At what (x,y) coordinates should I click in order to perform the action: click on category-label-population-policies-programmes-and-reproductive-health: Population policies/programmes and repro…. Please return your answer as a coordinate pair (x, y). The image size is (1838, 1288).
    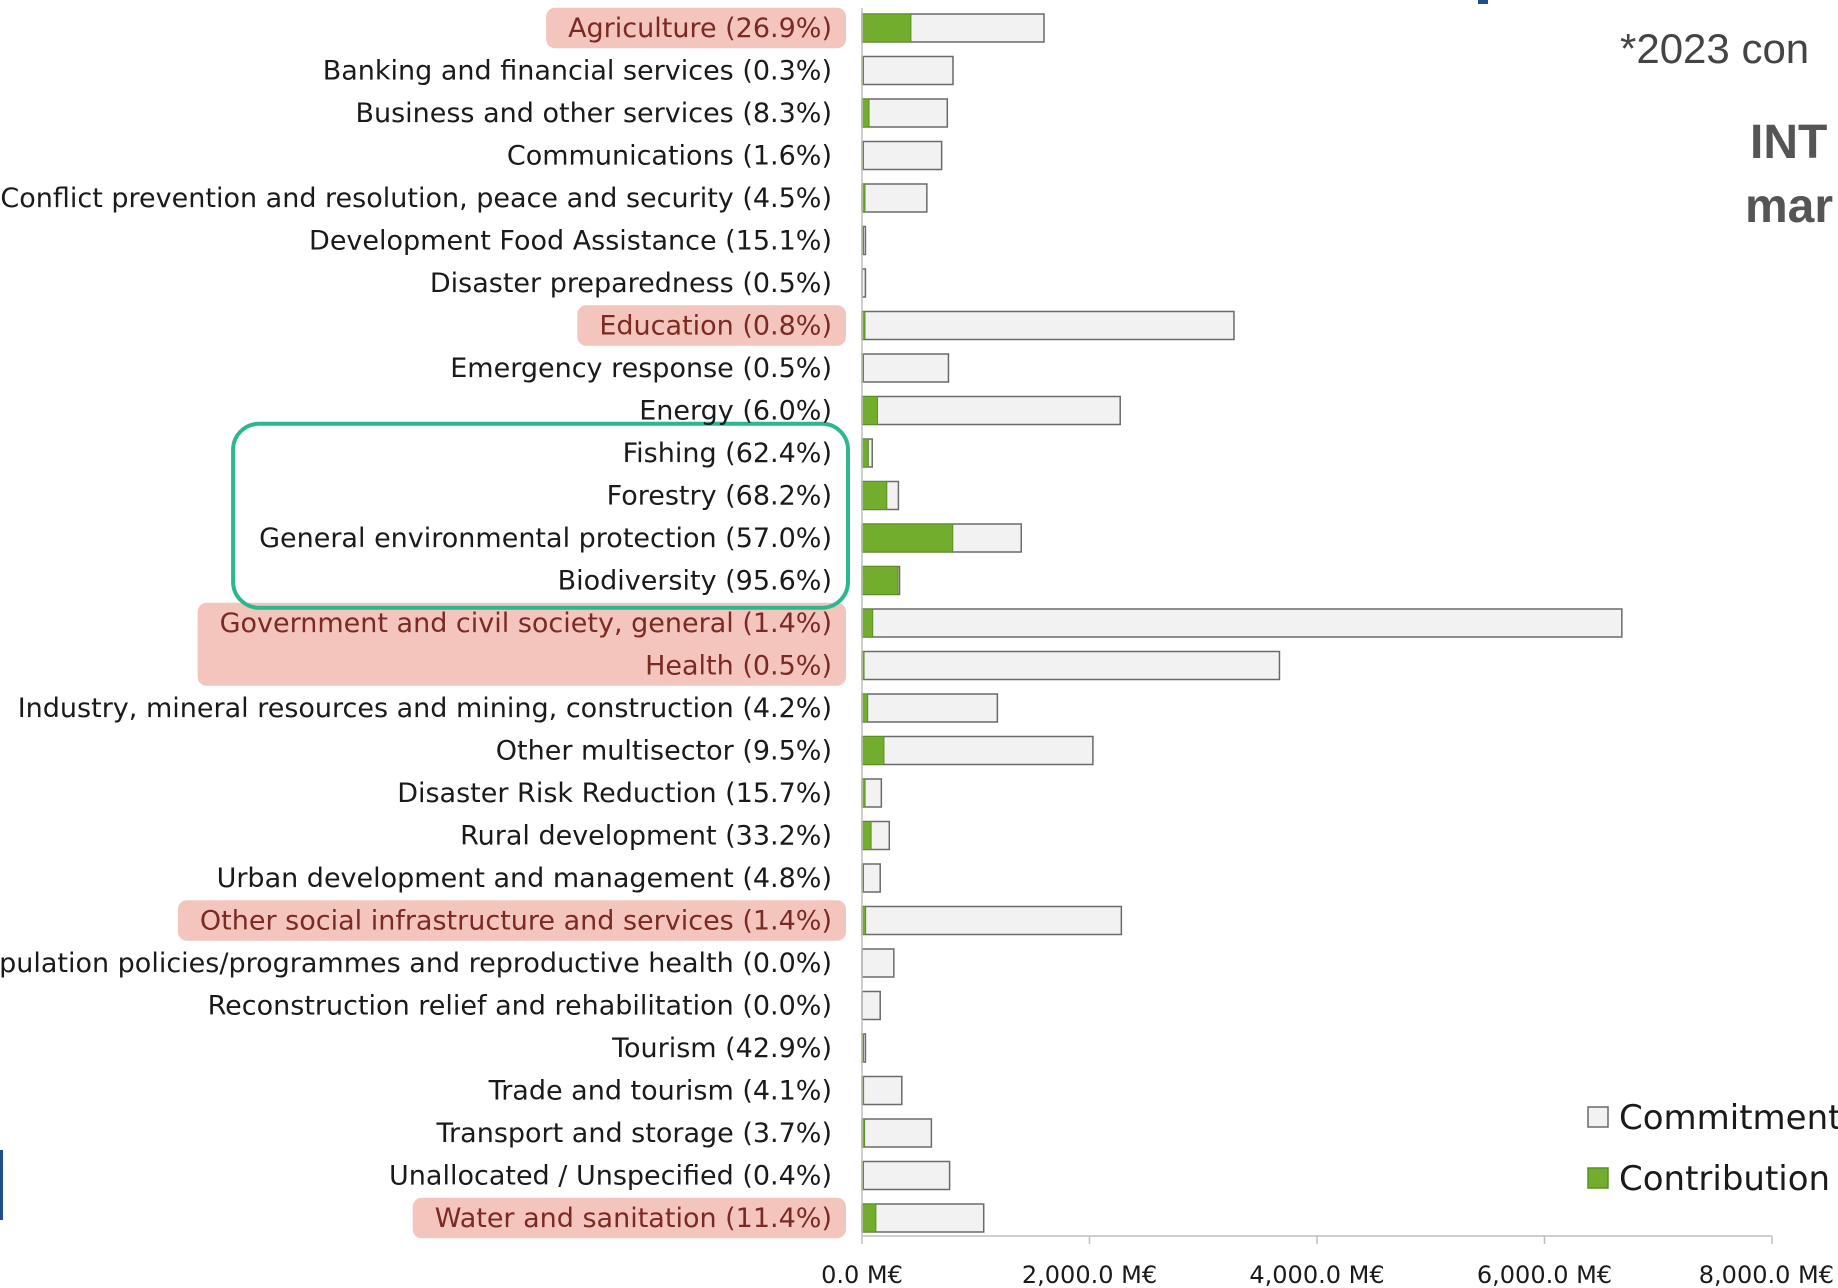
    Looking at the image, I should click on (416, 963).